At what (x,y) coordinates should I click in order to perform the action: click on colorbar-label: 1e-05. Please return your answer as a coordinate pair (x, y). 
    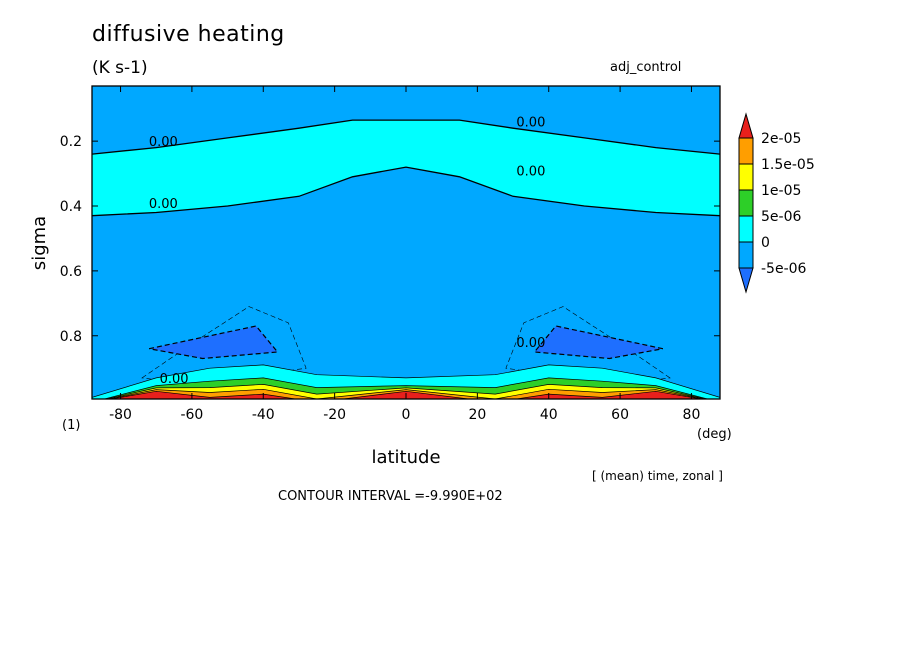
    Looking at the image, I should click on (781, 191).